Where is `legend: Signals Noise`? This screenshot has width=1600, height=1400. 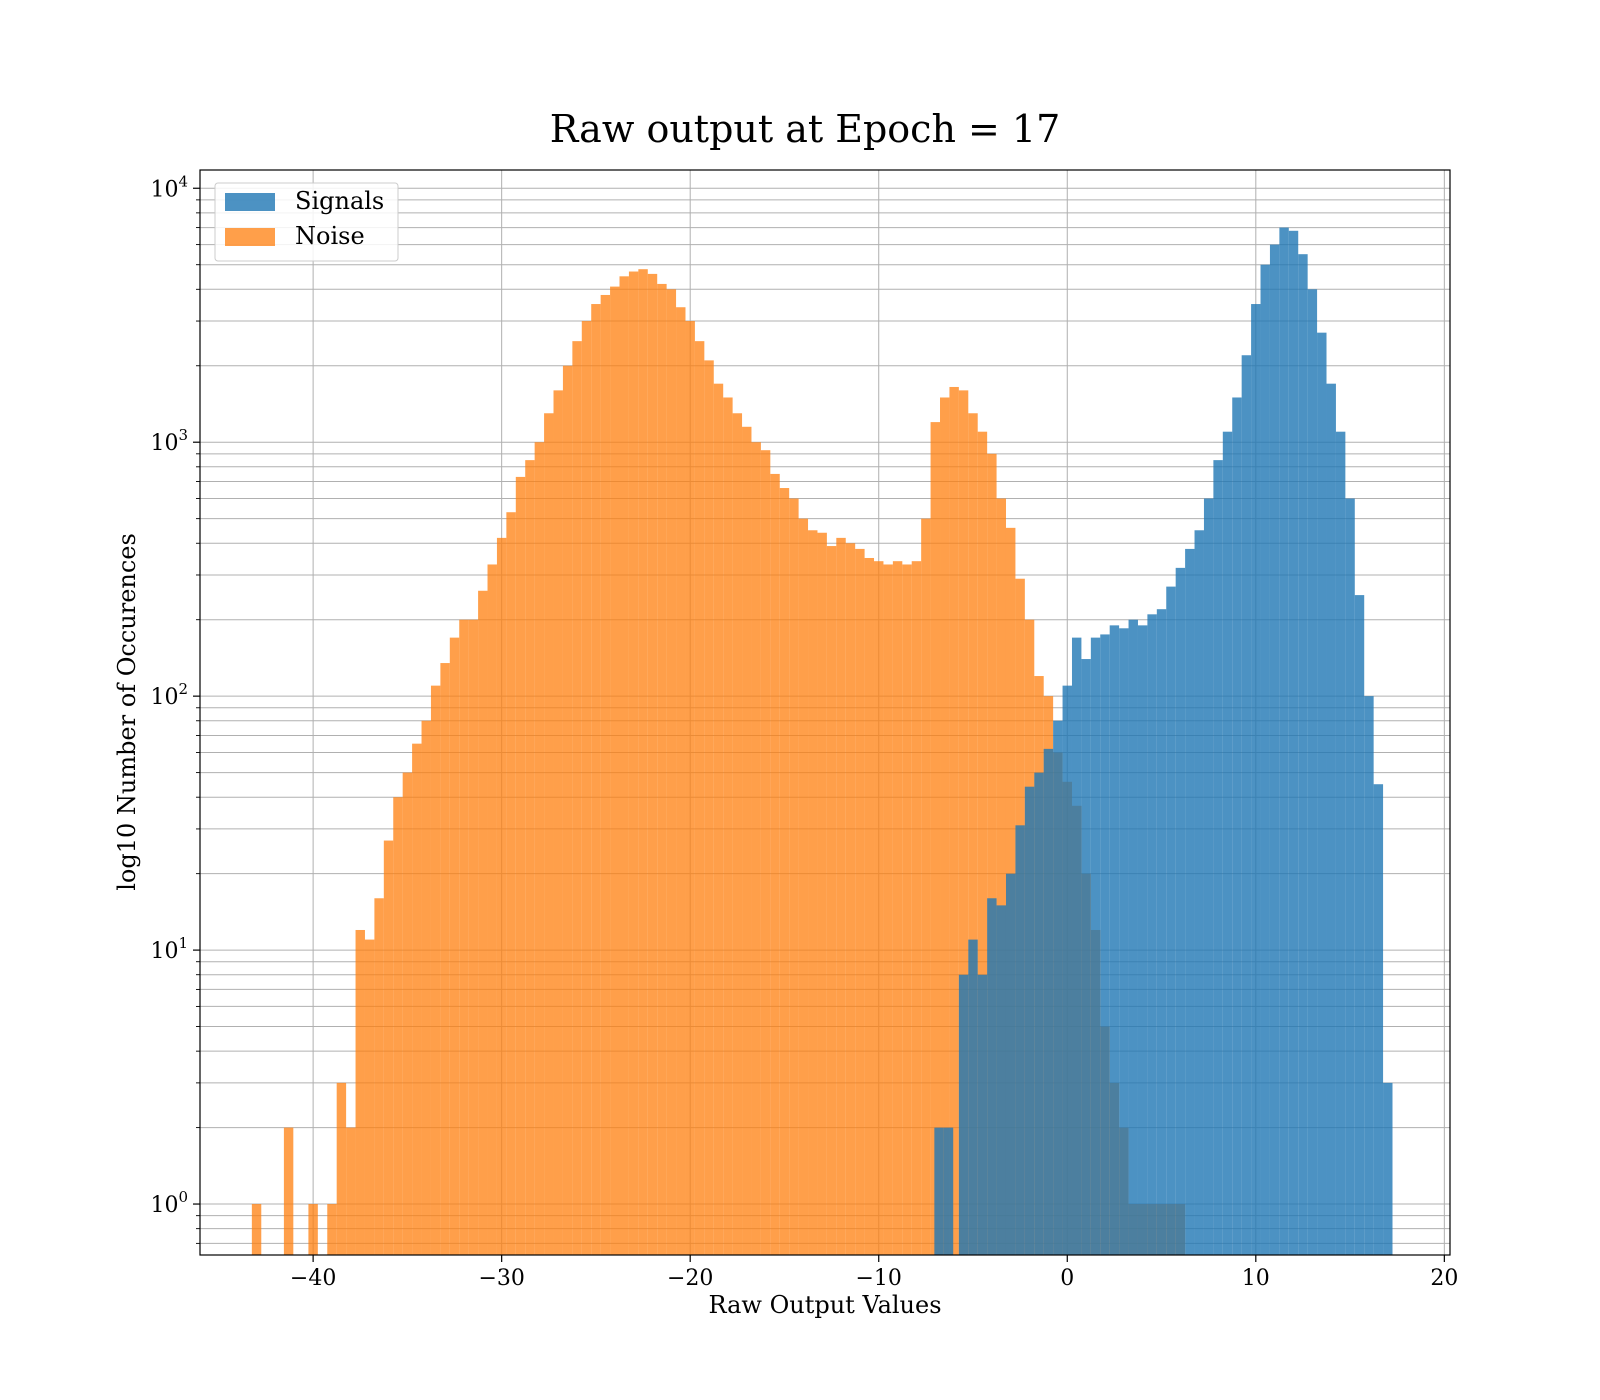
legend: Signals Noise is located at coordinates (306, 222).